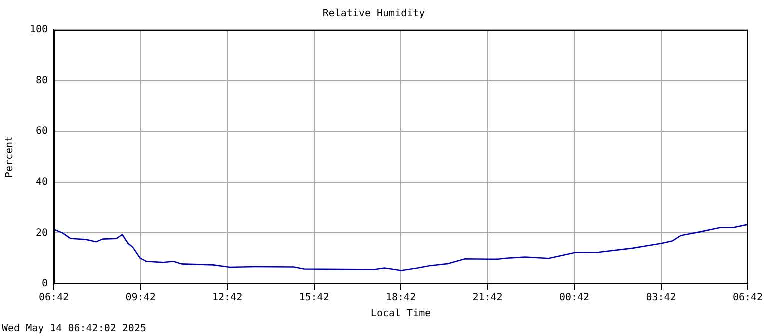 Image resolution: width=768 pixels, height=336 pixels. I want to click on text: Wed May 14 06:42:02 2025, so click(74, 329).